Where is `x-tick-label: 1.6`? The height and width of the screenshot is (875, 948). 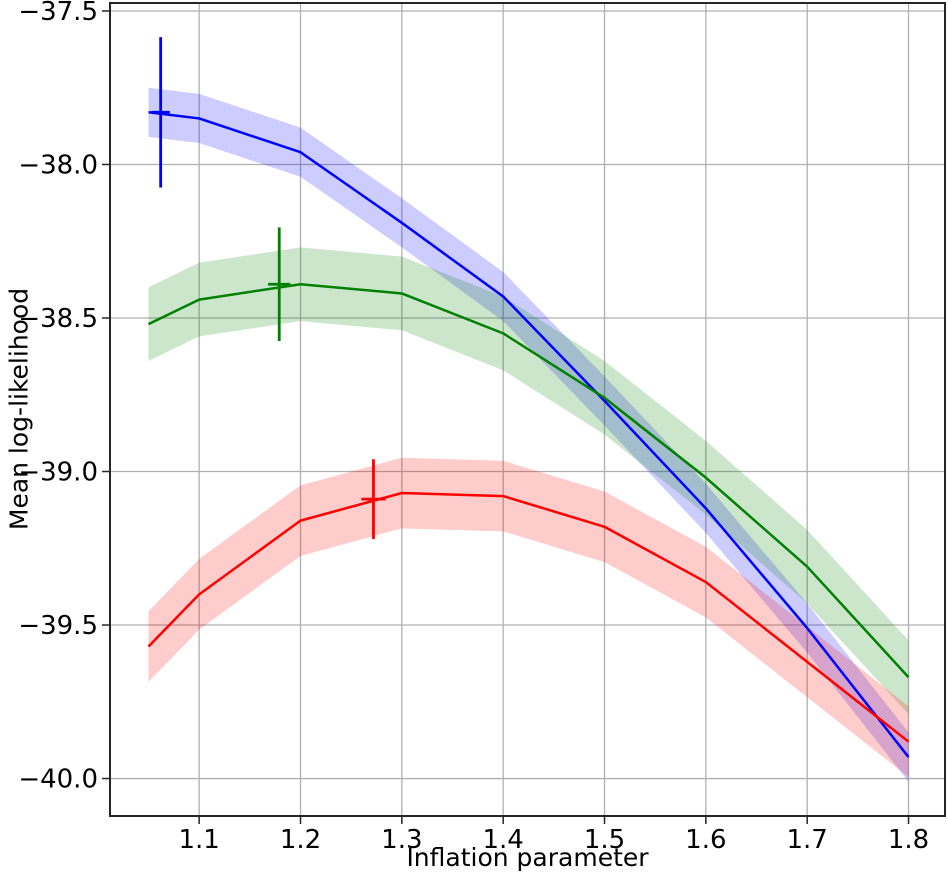
x-tick-label: 1.6 is located at coordinates (705, 840).